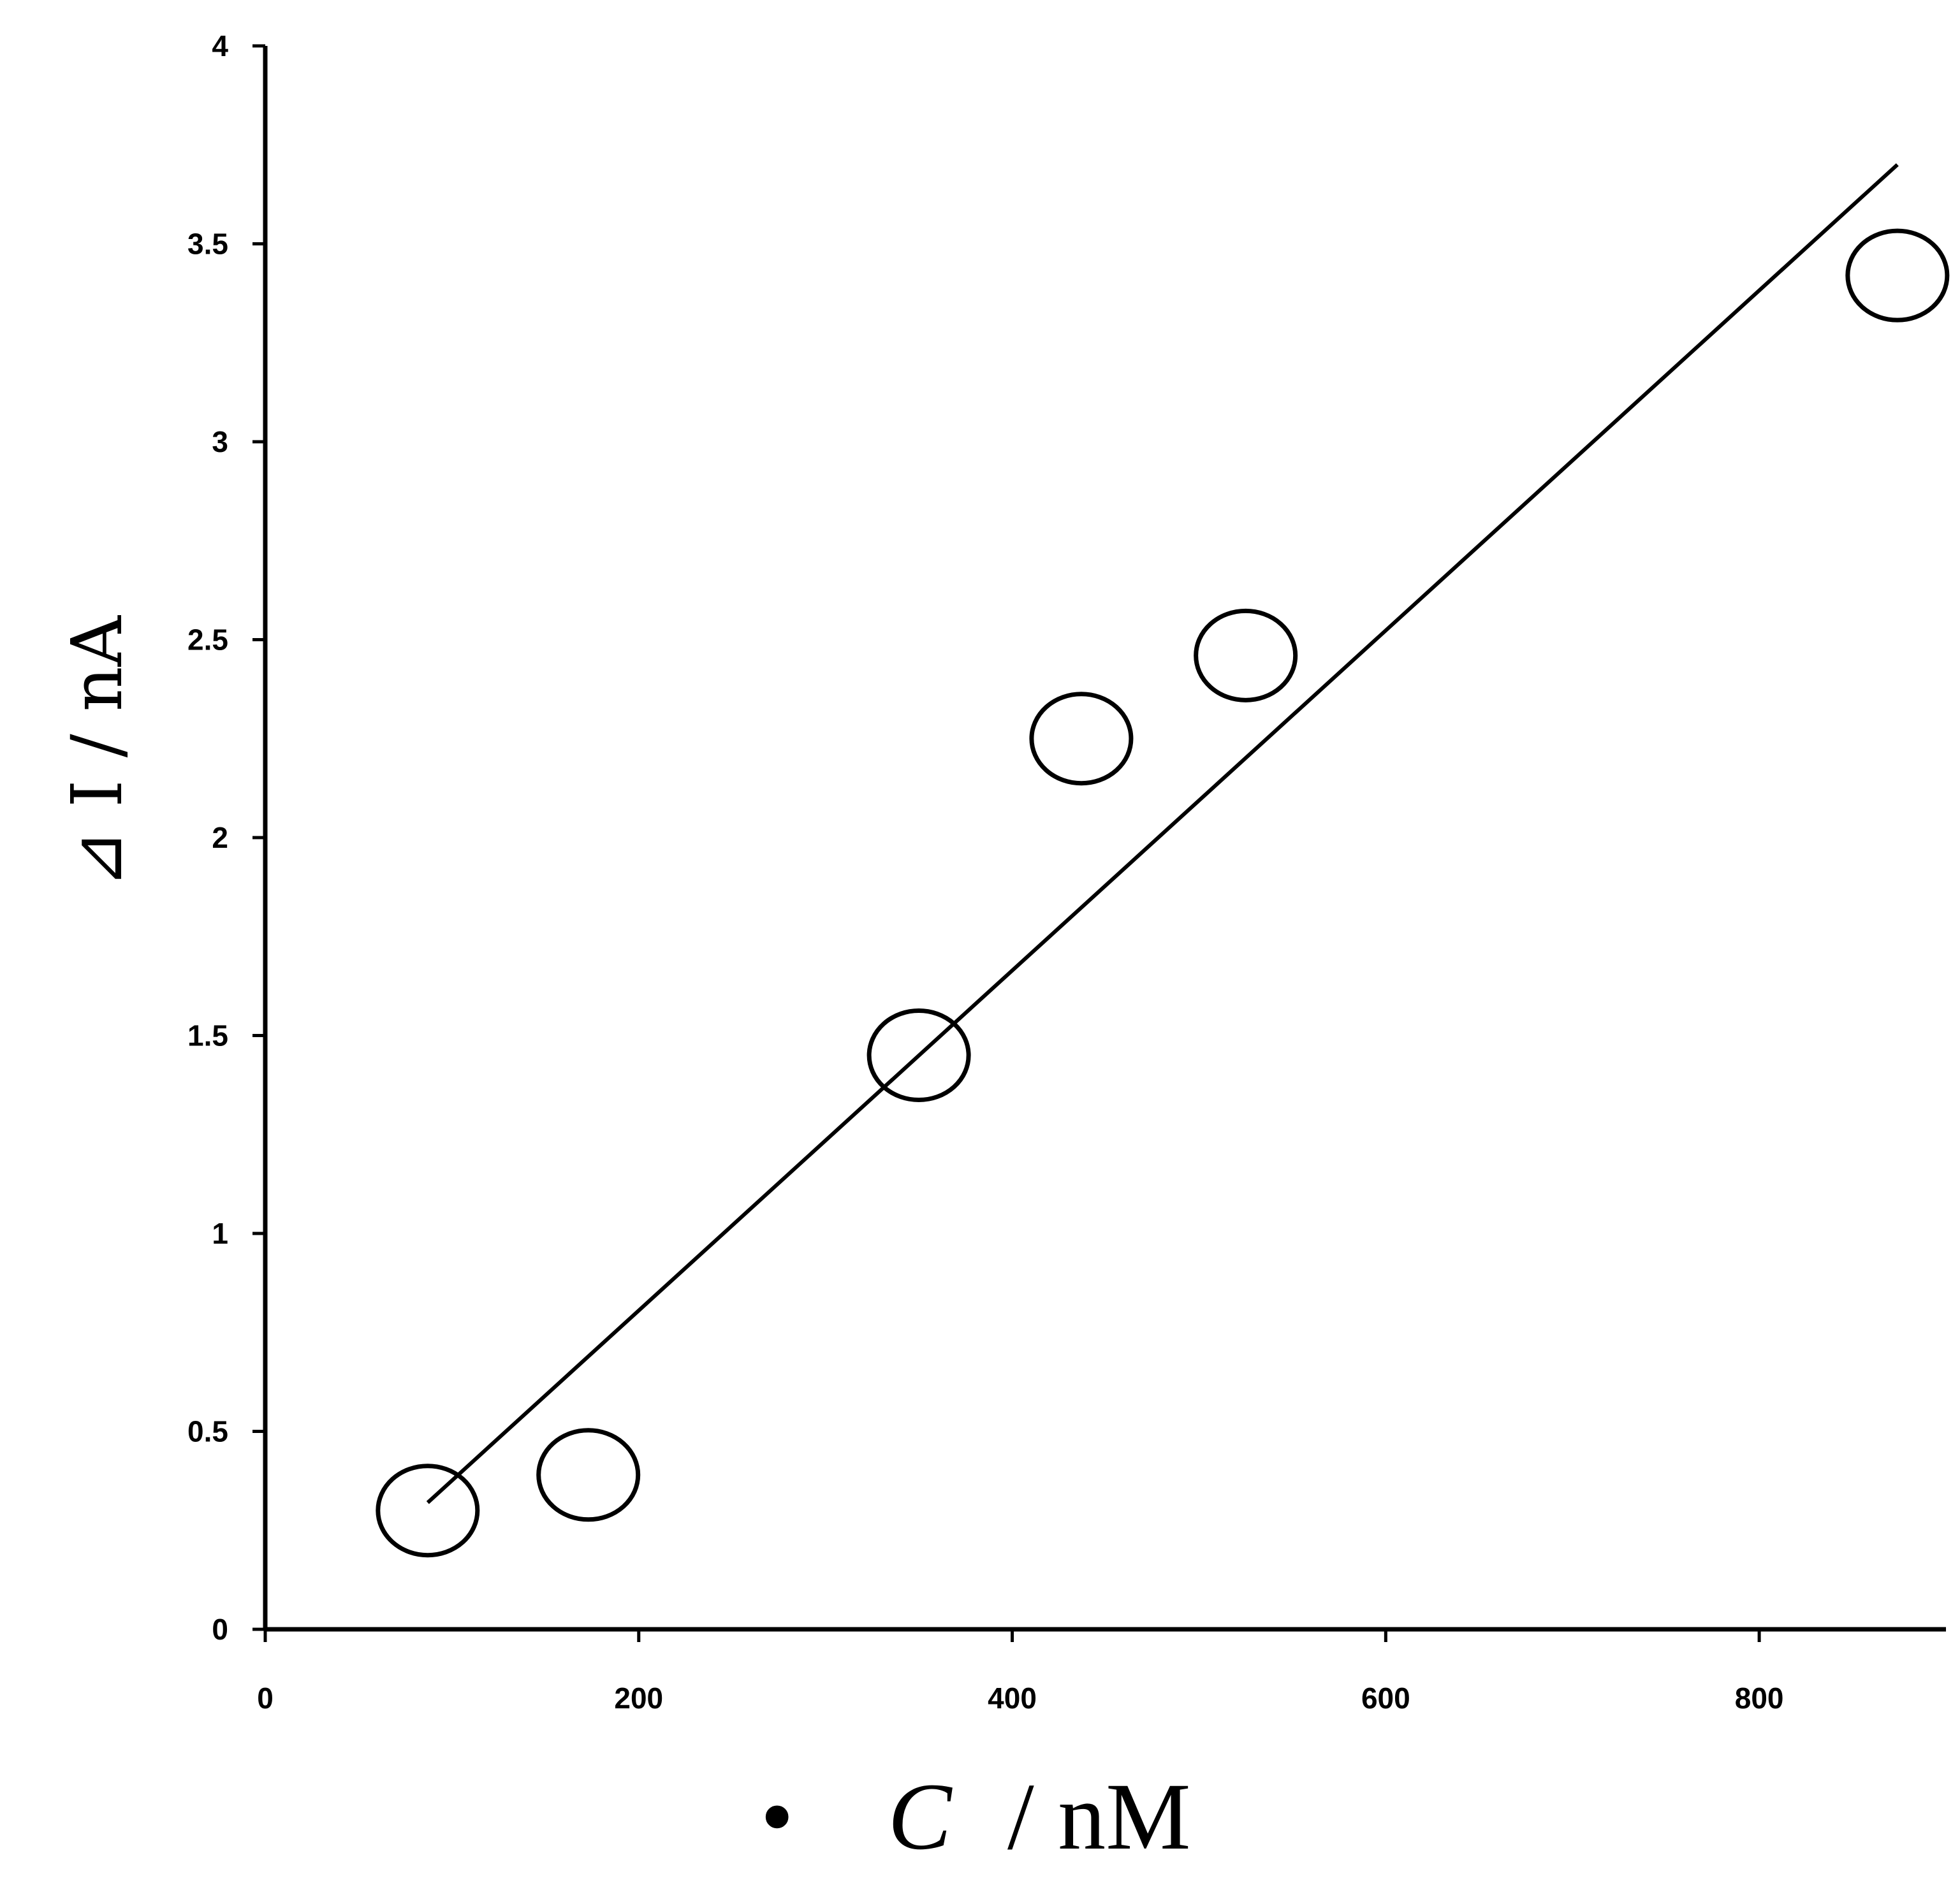 This screenshot has height=1883, width=1960. Describe the element at coordinates (920, 1817) in the screenshot. I see `x-axis-label-variable: C` at that location.